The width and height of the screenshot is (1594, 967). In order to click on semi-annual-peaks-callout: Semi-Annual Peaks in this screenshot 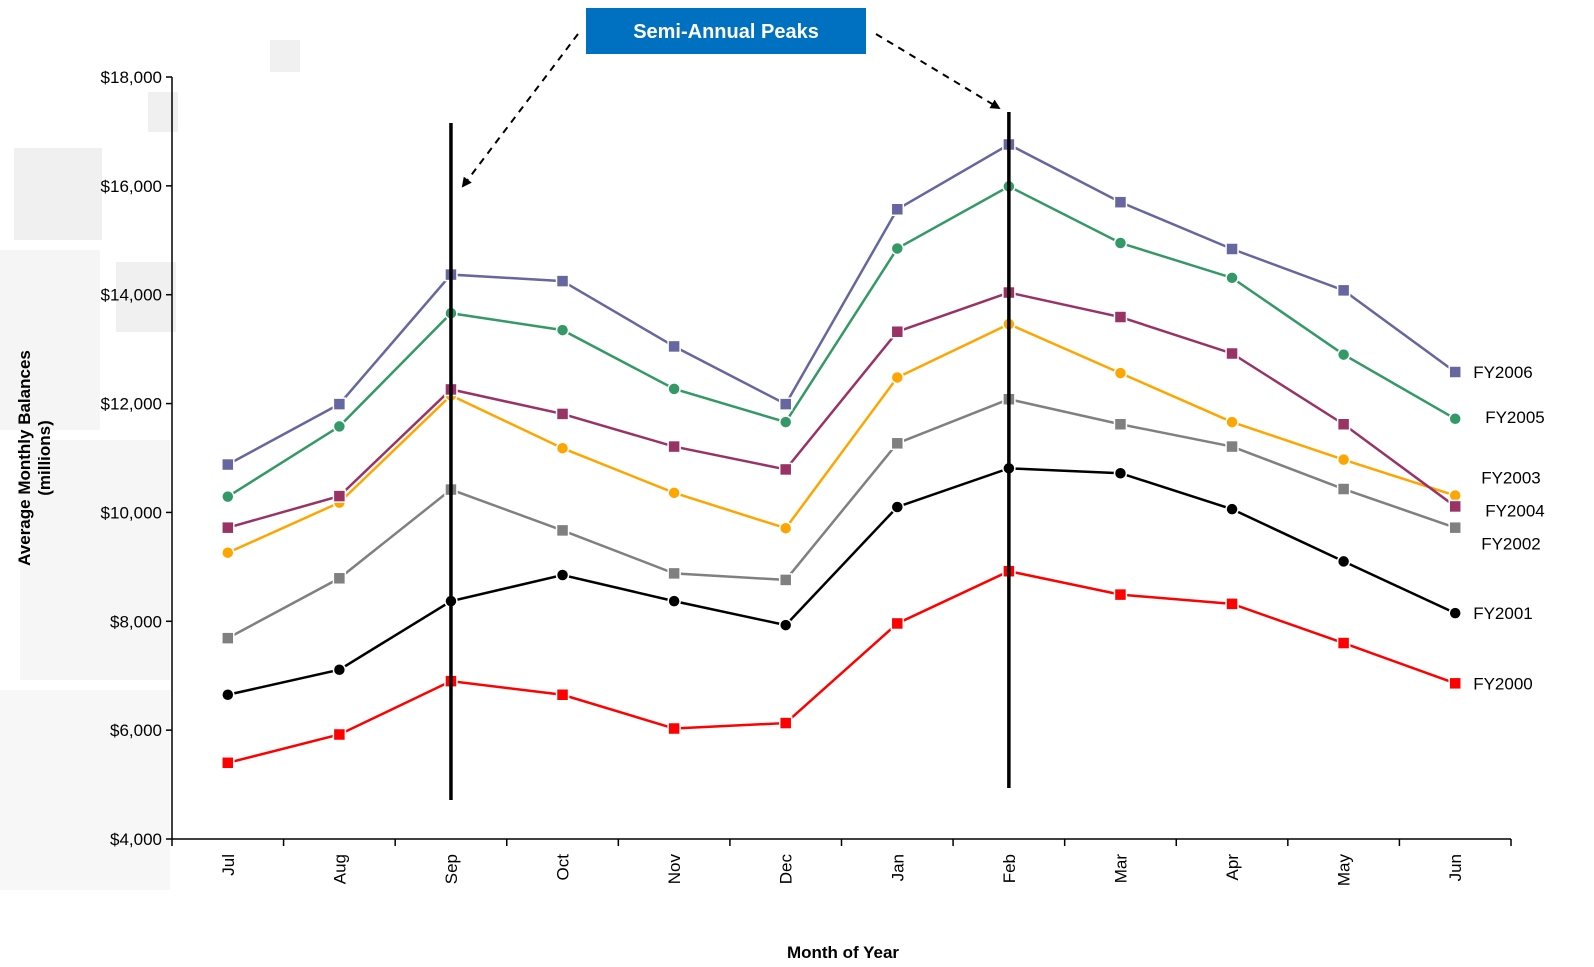, I will do `click(726, 31)`.